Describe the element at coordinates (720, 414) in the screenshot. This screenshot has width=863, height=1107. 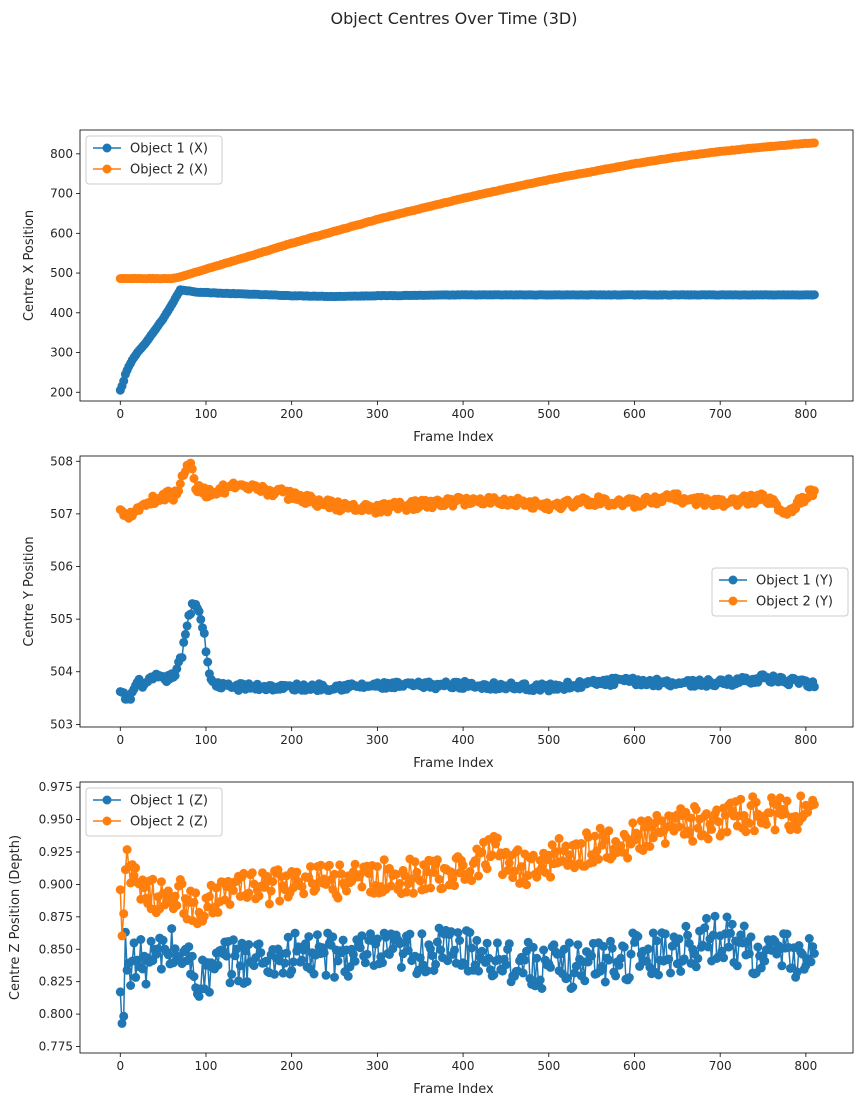
I see `x-tick-label: 700` at that location.